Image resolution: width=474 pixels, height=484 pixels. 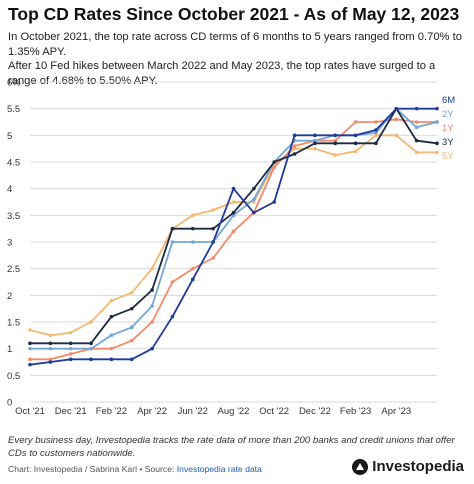 What do you see at coordinates (13, 323) in the screenshot?
I see `y-tick-label: 1.5` at bounding box center [13, 323].